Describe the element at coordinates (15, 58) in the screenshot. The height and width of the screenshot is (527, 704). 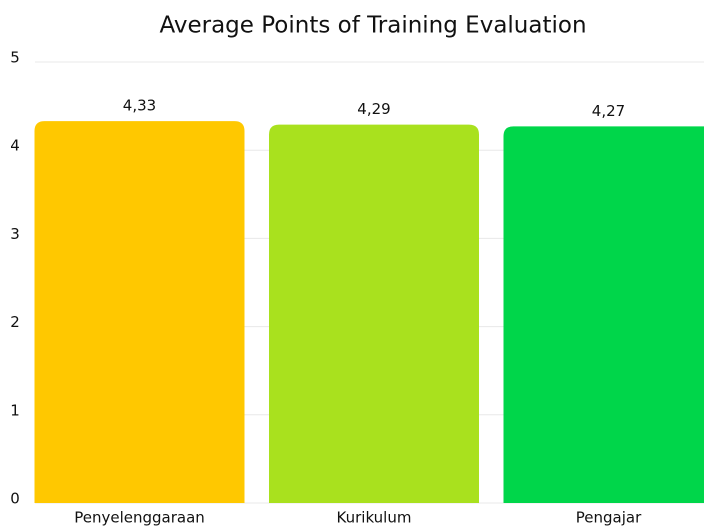
I see `y-tick-label: 5` at that location.